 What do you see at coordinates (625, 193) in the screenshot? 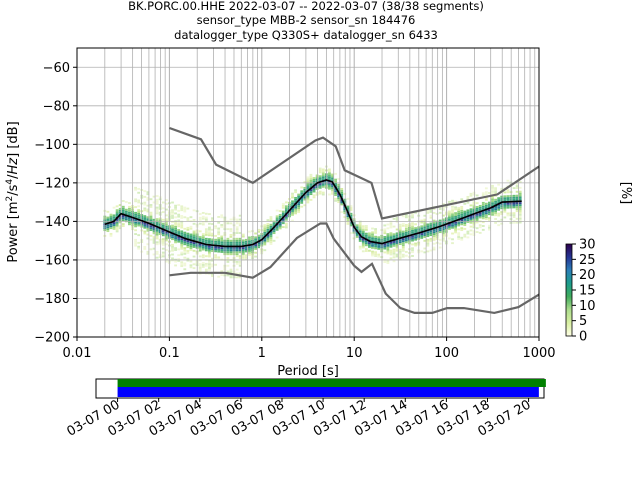
I see `colorbar-label: [%]` at bounding box center [625, 193].